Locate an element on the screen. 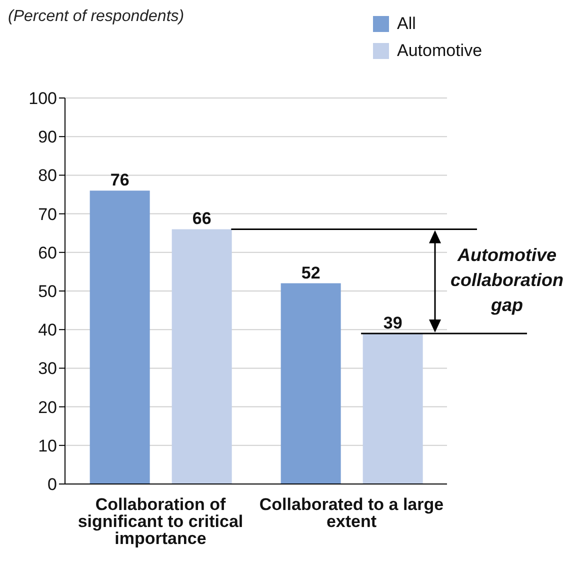 Image resolution: width=570 pixels, height=577 pixels. x-tick-label: Collaboration of significant to critical importance is located at coordinates (161, 521).